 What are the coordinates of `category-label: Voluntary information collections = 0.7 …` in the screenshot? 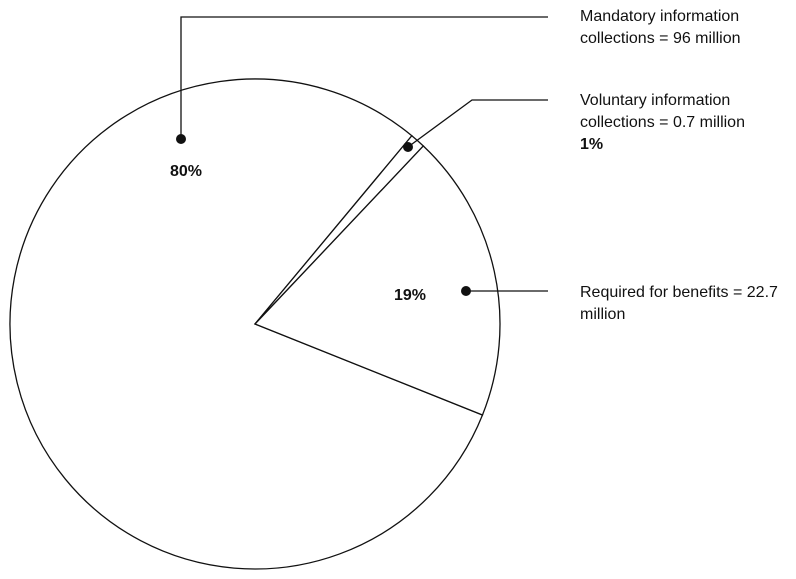 It's located at (662, 111).